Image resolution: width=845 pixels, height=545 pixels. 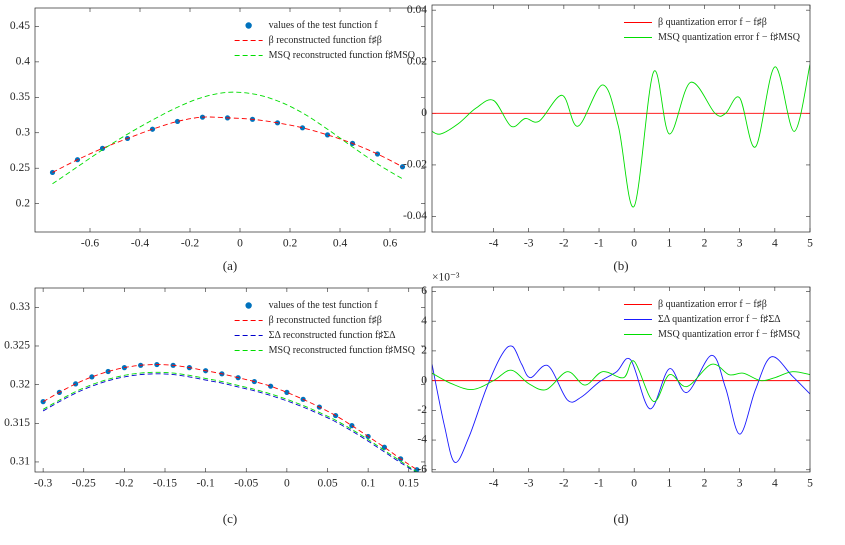 What do you see at coordinates (20, 97) in the screenshot?
I see `y-tick-label: 0.35` at bounding box center [20, 97].